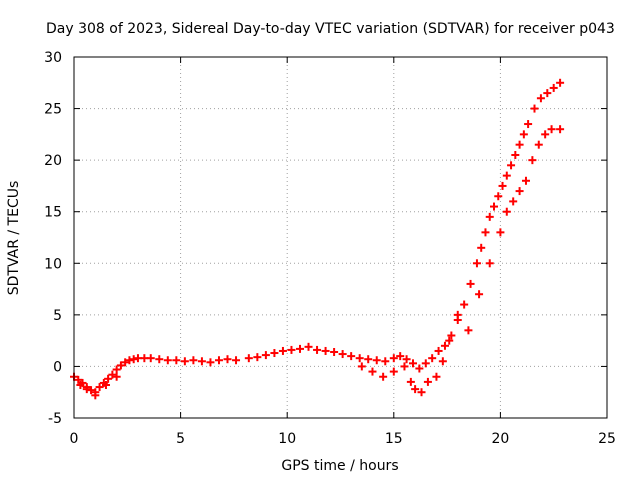 The height and width of the screenshot is (480, 640). Describe the element at coordinates (53, 58) in the screenshot. I see `y-tick-label: 30` at that location.